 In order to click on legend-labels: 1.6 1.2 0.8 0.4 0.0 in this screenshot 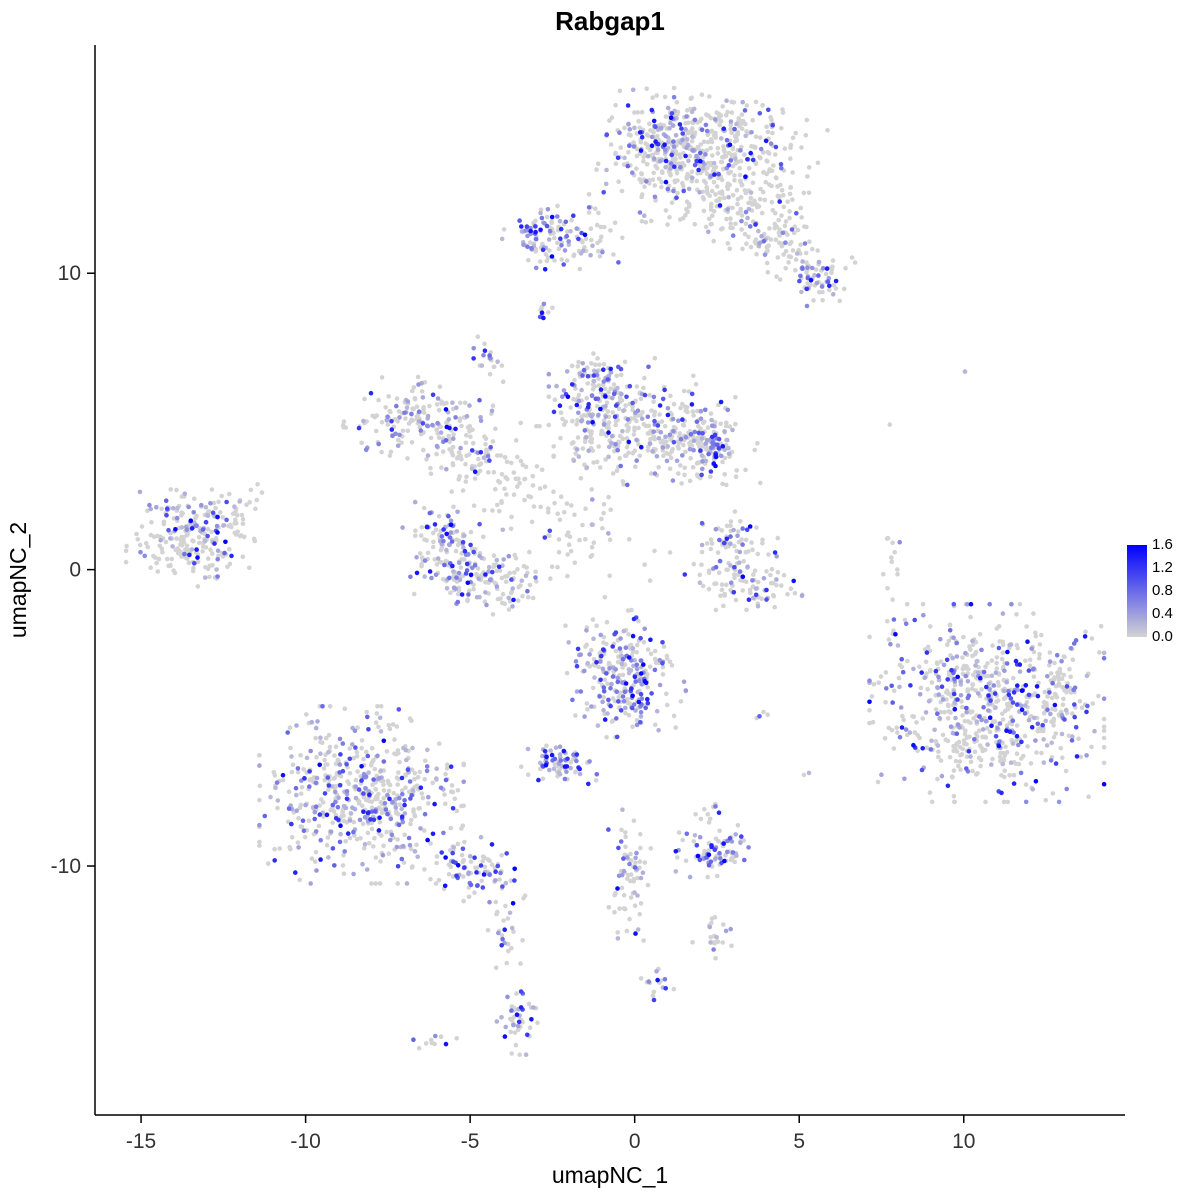, I will do `click(1162, 591)`.